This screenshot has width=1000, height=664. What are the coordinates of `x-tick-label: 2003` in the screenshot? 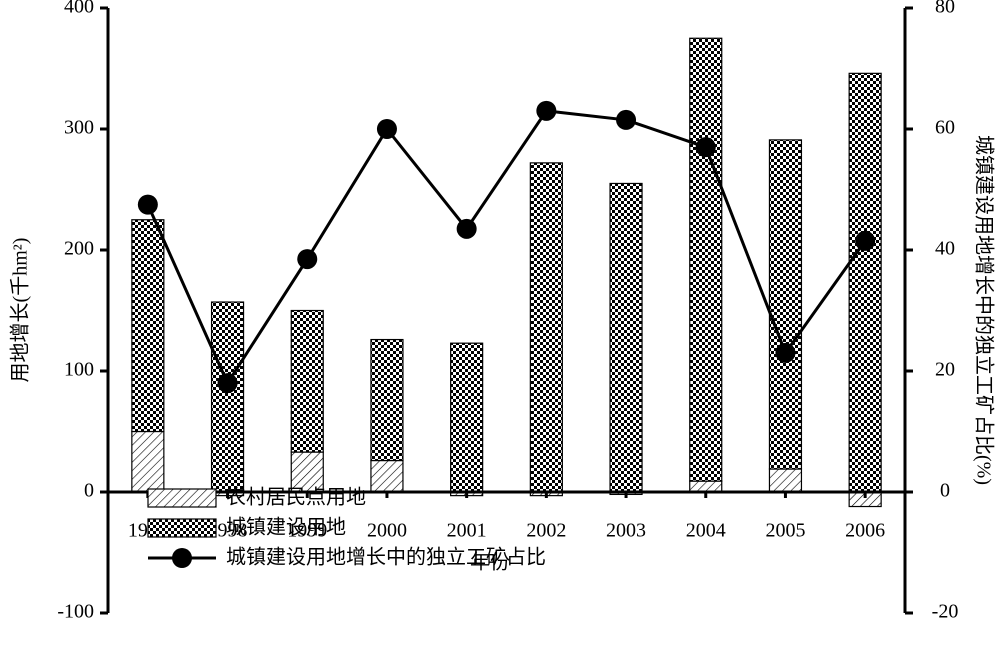 It's located at (626, 531).